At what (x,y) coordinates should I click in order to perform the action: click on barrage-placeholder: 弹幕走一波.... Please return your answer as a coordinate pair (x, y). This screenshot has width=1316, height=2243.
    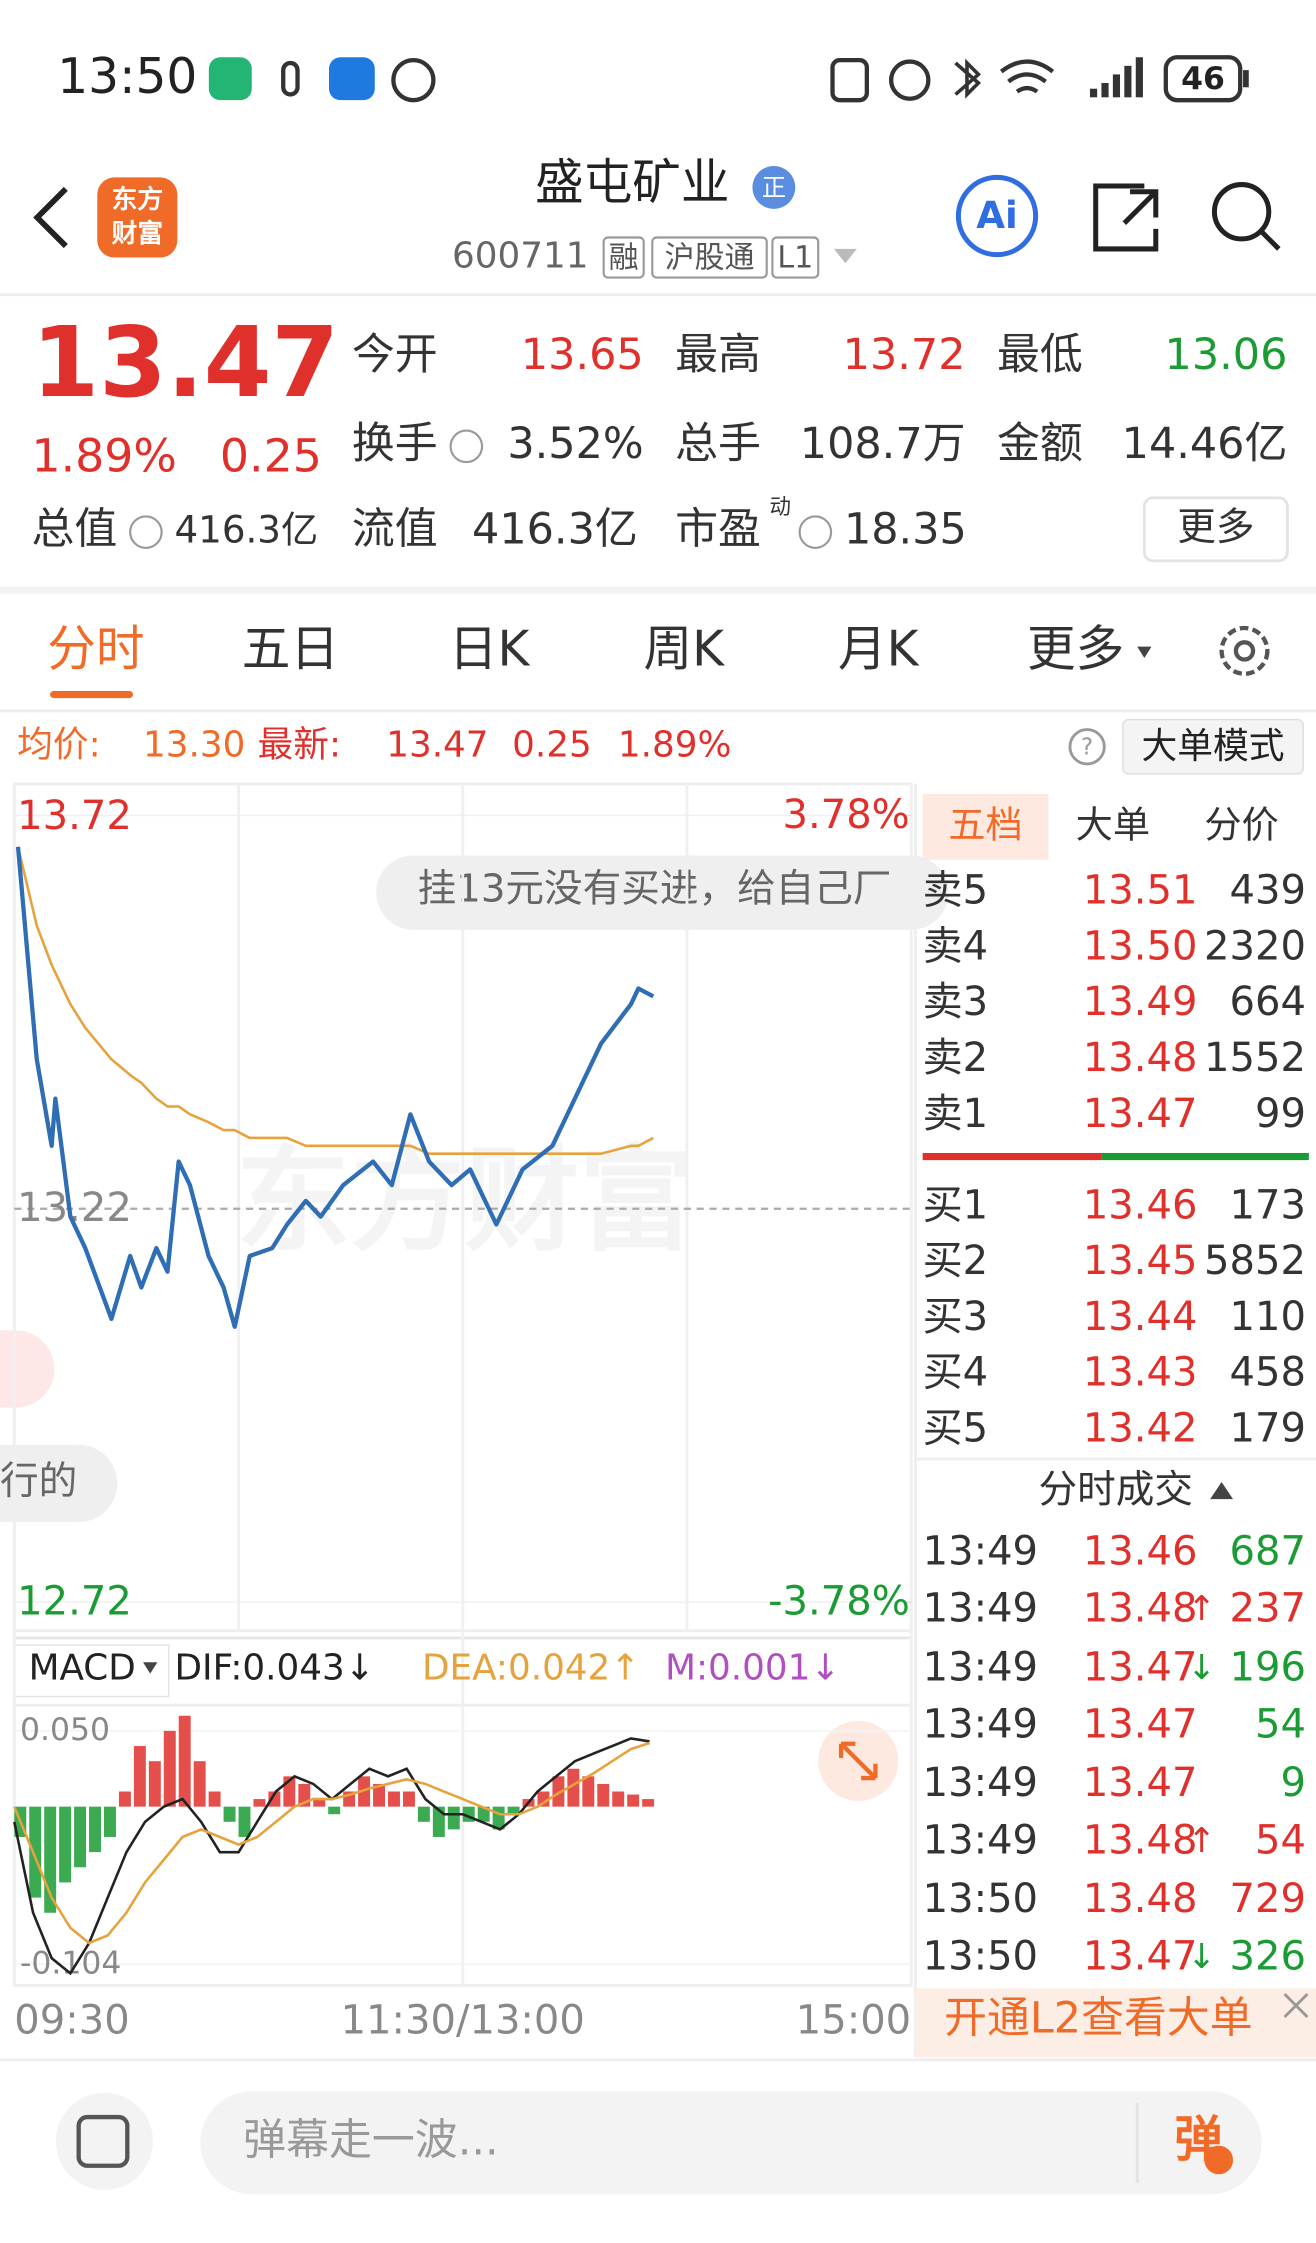
    Looking at the image, I should click on (370, 2140).